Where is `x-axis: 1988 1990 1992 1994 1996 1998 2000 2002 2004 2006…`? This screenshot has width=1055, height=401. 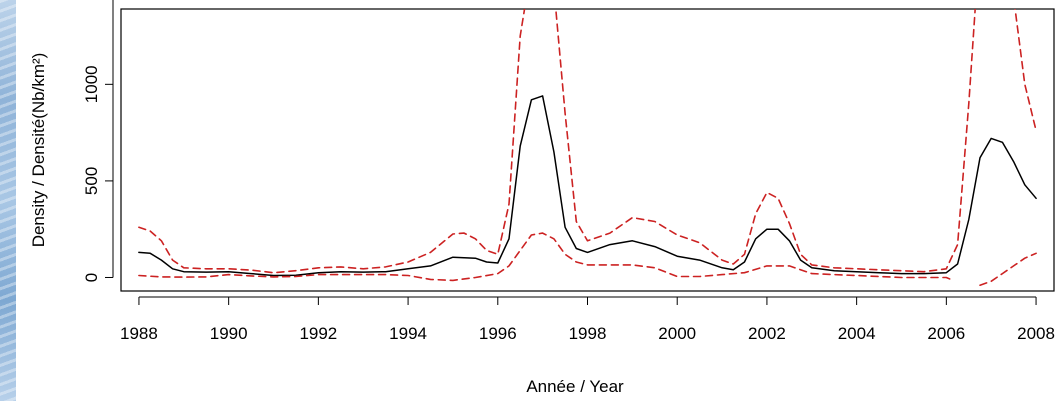 x-axis: 1988 1990 1992 1994 1996 1998 2000 2002 2004 2006… is located at coordinates (587, 319).